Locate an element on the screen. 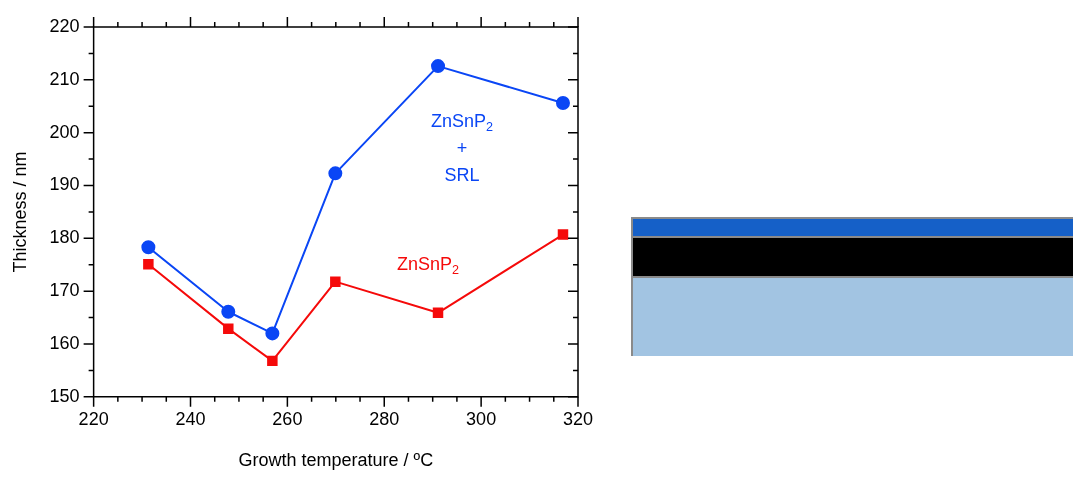 The image size is (1073, 492). x-tick-label: 280 is located at coordinates (384, 418).